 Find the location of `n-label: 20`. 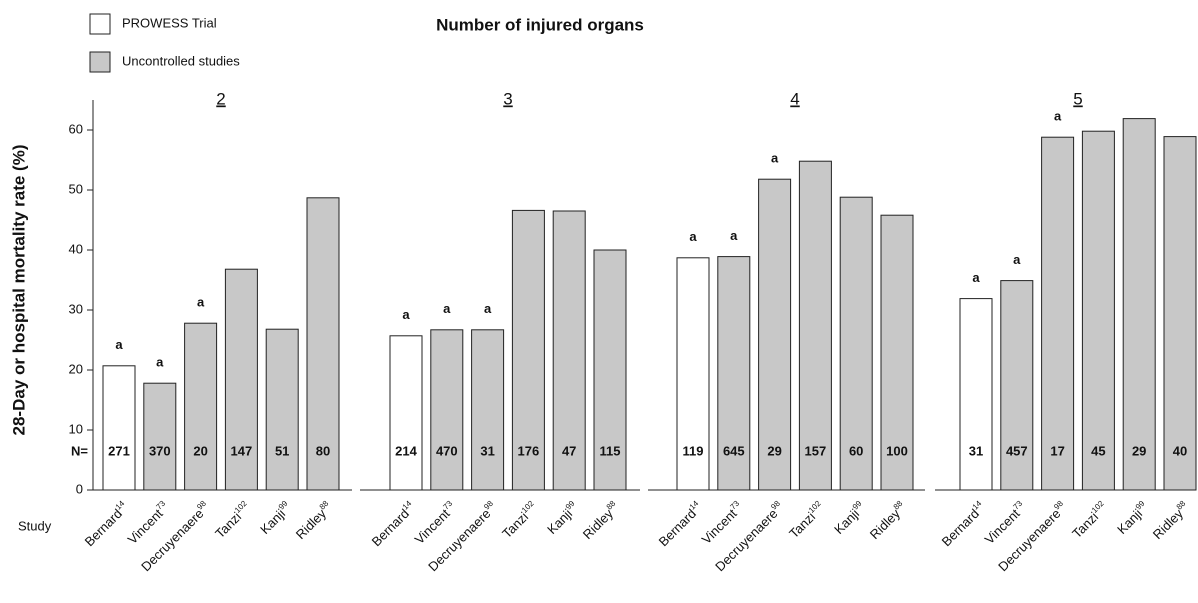

n-label: 20 is located at coordinates (200, 450).